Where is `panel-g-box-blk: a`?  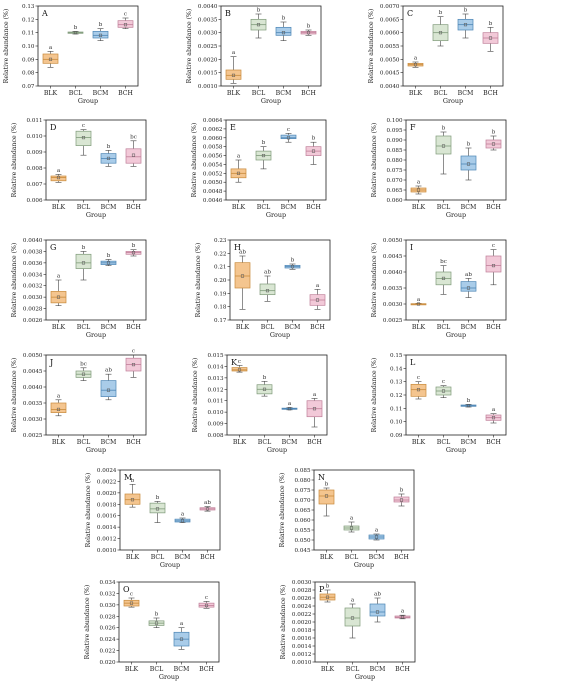 panel-g-box-blk: a is located at coordinates (58, 290).